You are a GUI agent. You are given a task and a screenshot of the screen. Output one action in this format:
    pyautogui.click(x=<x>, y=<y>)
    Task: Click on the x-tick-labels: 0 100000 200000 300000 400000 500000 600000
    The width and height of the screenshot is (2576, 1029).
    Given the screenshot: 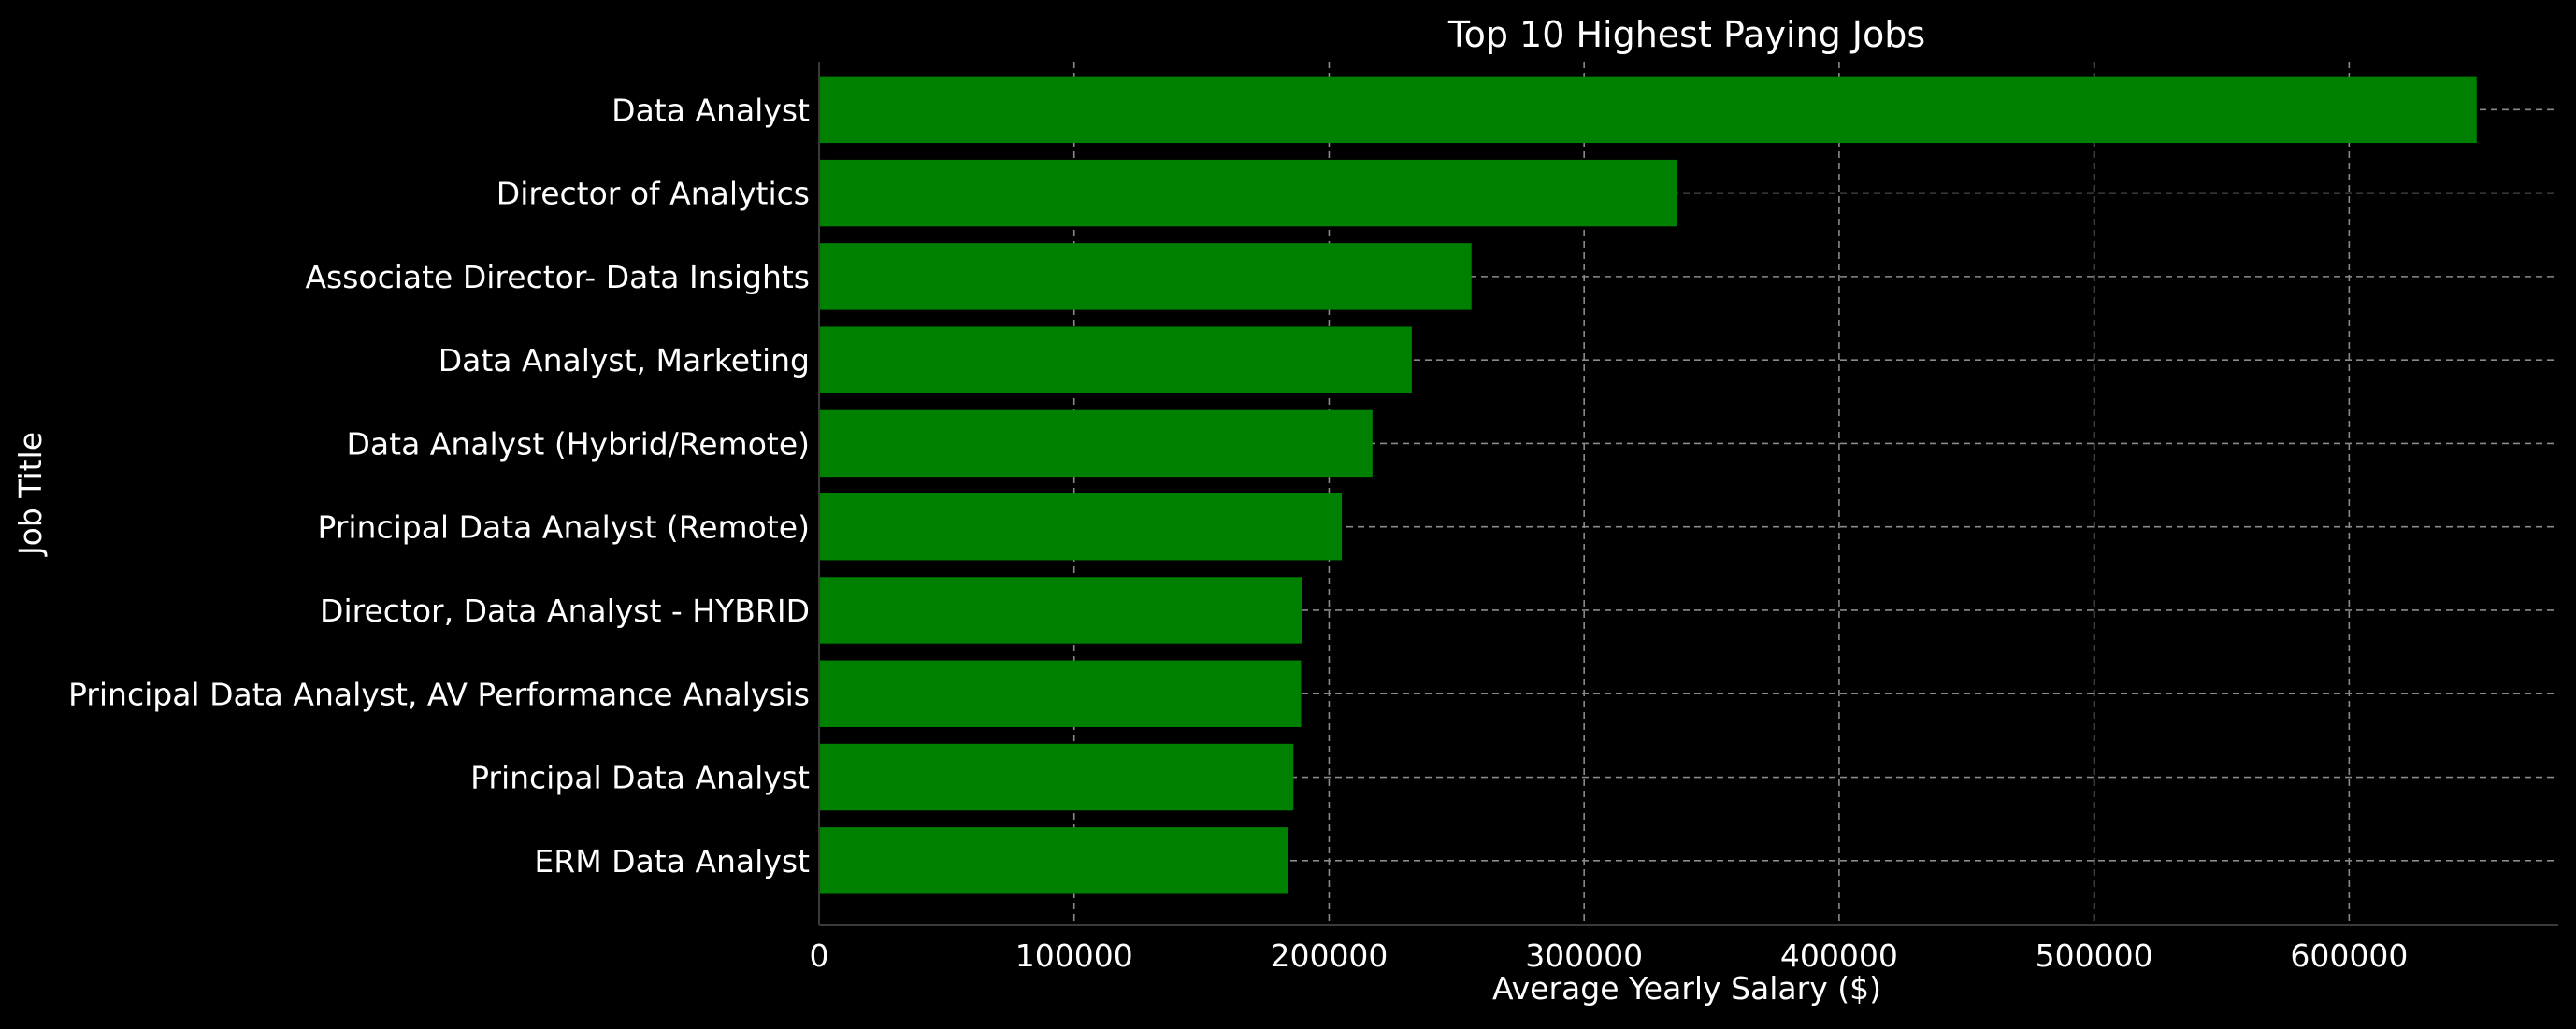 What is the action you would take?
    pyautogui.click(x=1610, y=955)
    